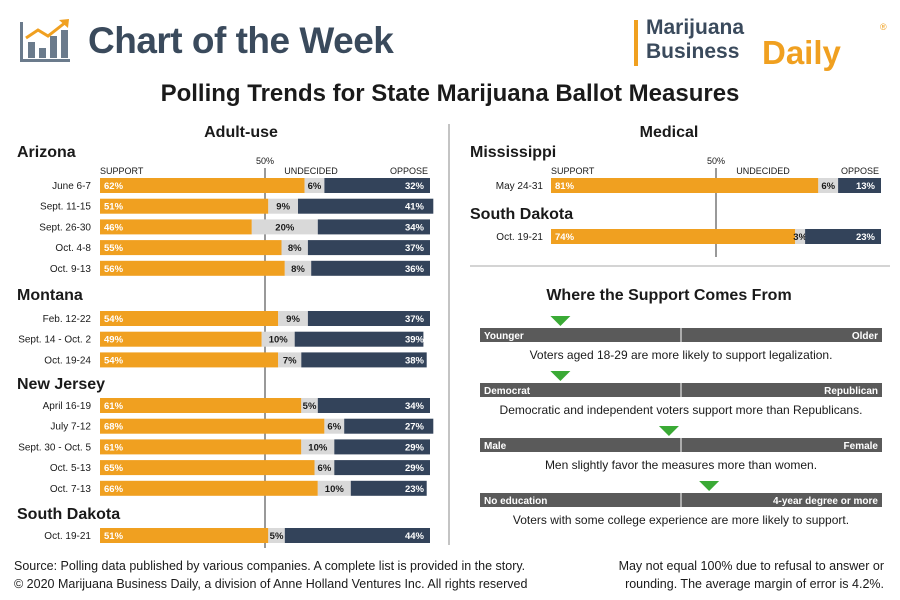  I want to click on row-date-label: Sept. 26-30, so click(65, 227).